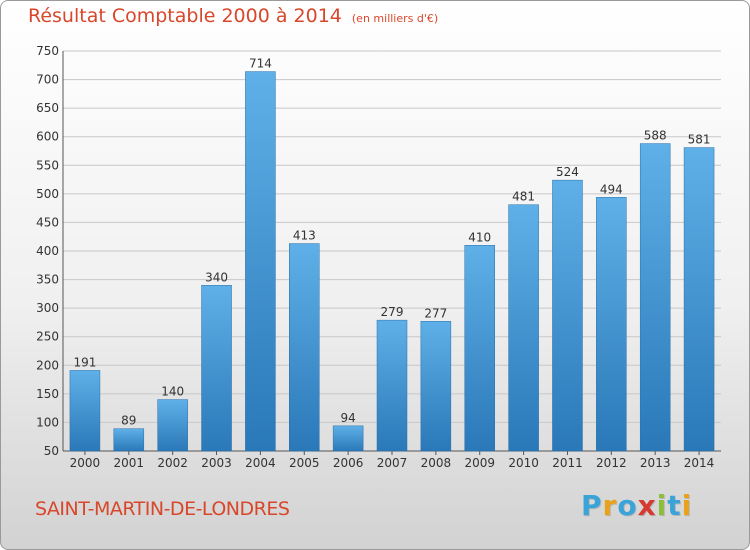  I want to click on bar-2000, so click(85, 411).